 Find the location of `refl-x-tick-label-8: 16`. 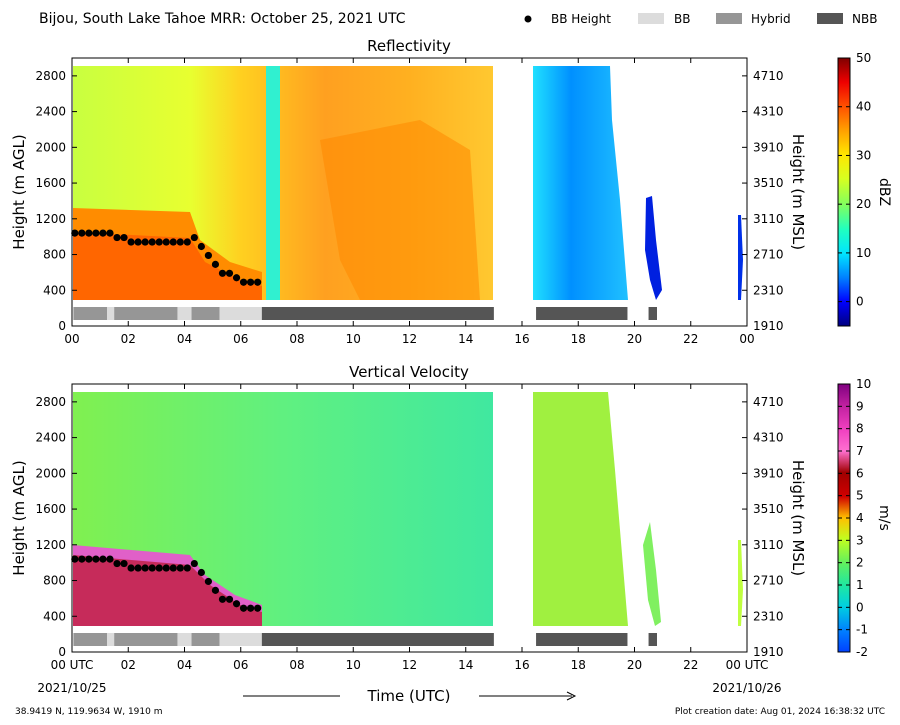

refl-x-tick-label-8: 16 is located at coordinates (521, 339).